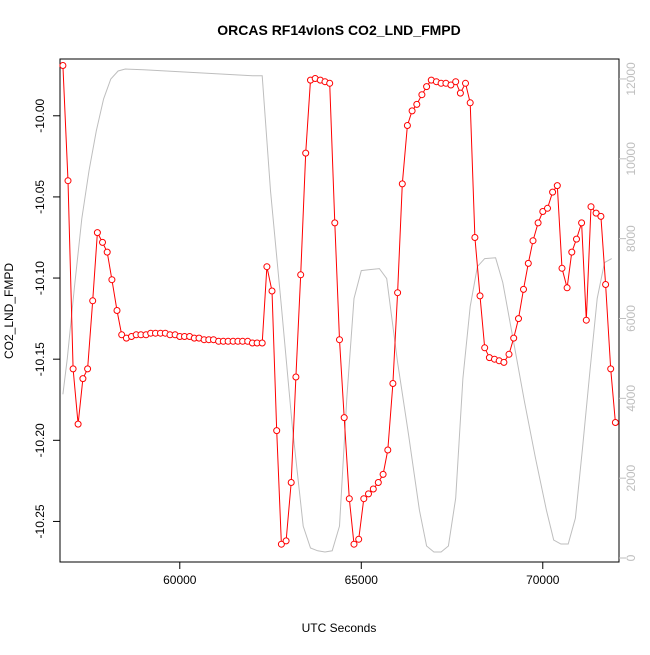 This screenshot has height=655, width=650. What do you see at coordinates (631, 318) in the screenshot?
I see `y2-tick-label: 6000` at bounding box center [631, 318].